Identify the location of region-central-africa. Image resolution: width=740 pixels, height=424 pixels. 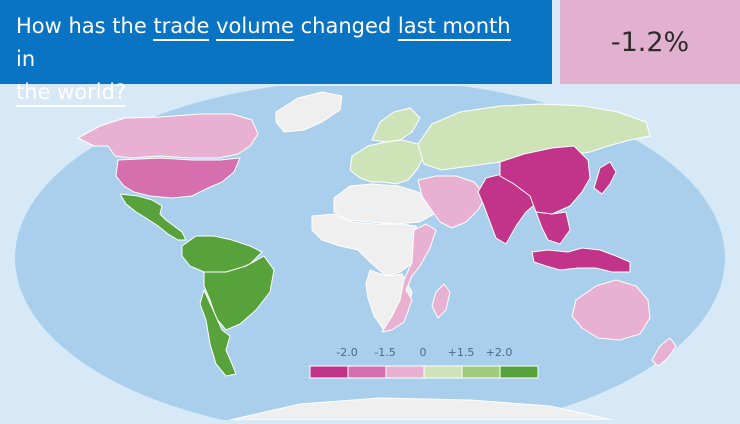
(366, 245).